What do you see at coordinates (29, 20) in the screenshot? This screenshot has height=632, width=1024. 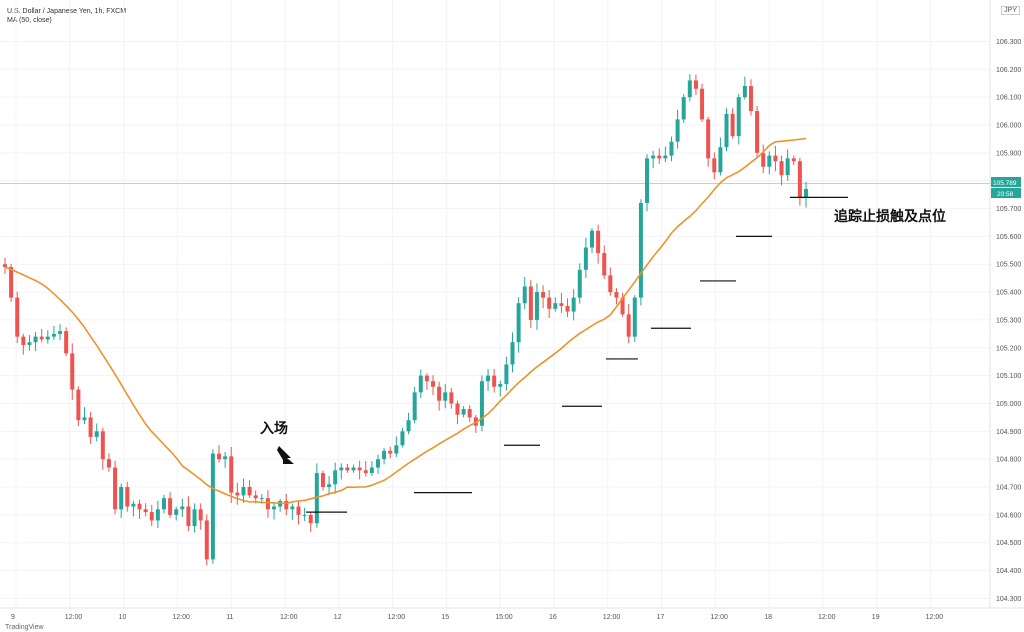 I see `indicator-label: MA (50, close)` at bounding box center [29, 20].